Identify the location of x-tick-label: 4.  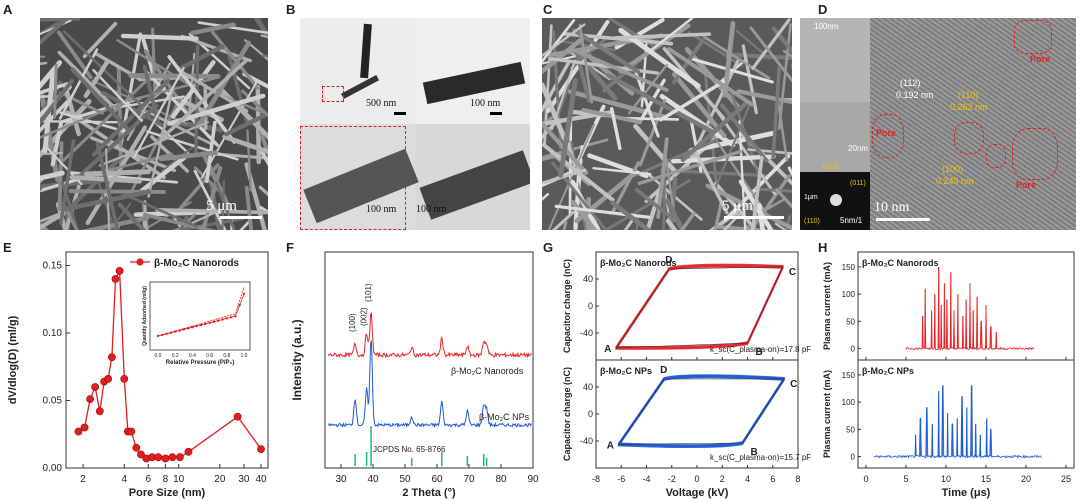
(124, 479).